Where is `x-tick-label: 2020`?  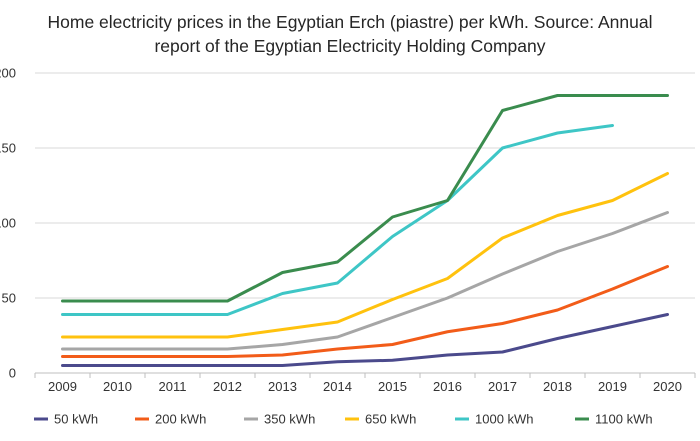
x-tick-label: 2020 is located at coordinates (667, 386).